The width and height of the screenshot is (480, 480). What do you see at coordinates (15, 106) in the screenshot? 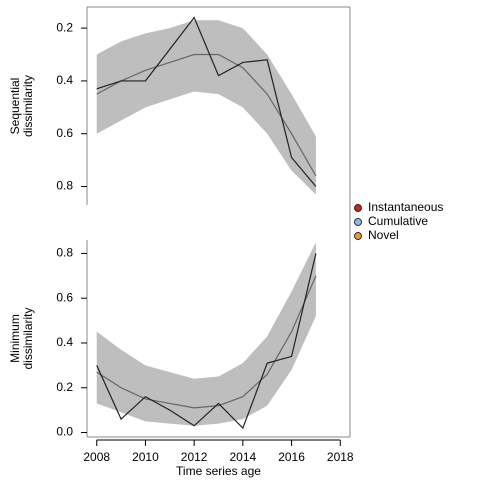
I see `y-axis-label: Sequential` at bounding box center [15, 106].